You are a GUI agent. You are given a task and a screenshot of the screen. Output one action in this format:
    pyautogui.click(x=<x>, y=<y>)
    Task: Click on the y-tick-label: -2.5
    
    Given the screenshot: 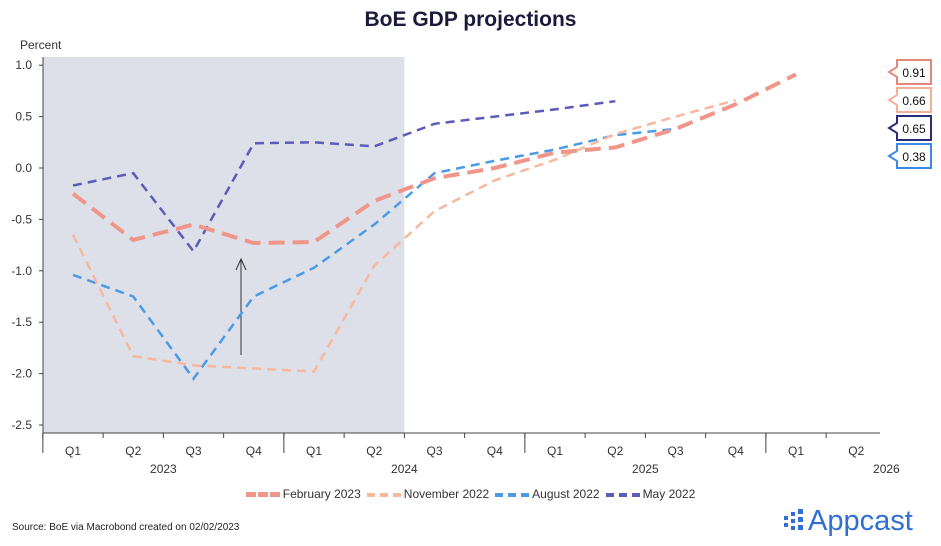 What is the action you would take?
    pyautogui.click(x=21, y=425)
    